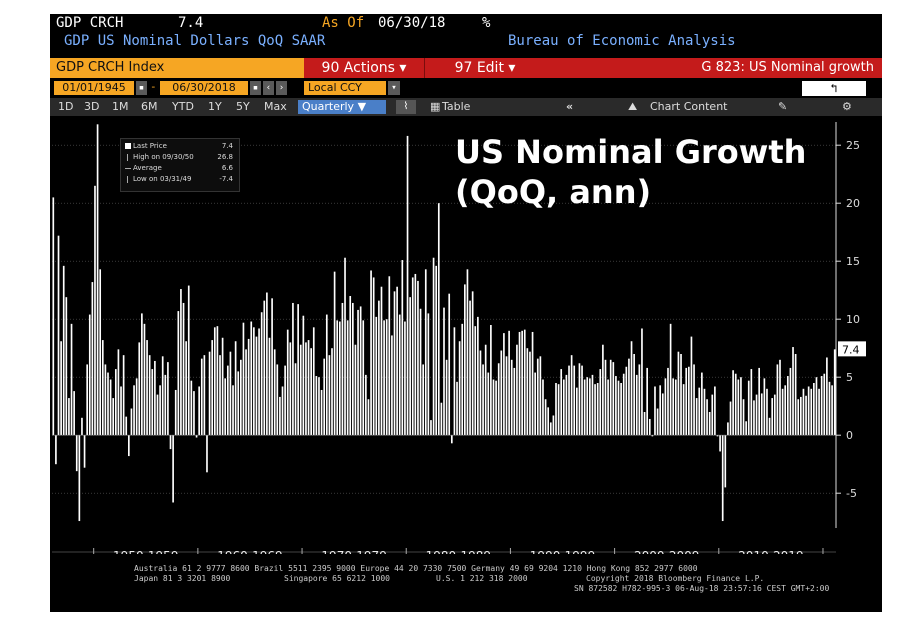  Describe the element at coordinates (128, 146) in the screenshot. I see `legend-marker-icon` at that location.